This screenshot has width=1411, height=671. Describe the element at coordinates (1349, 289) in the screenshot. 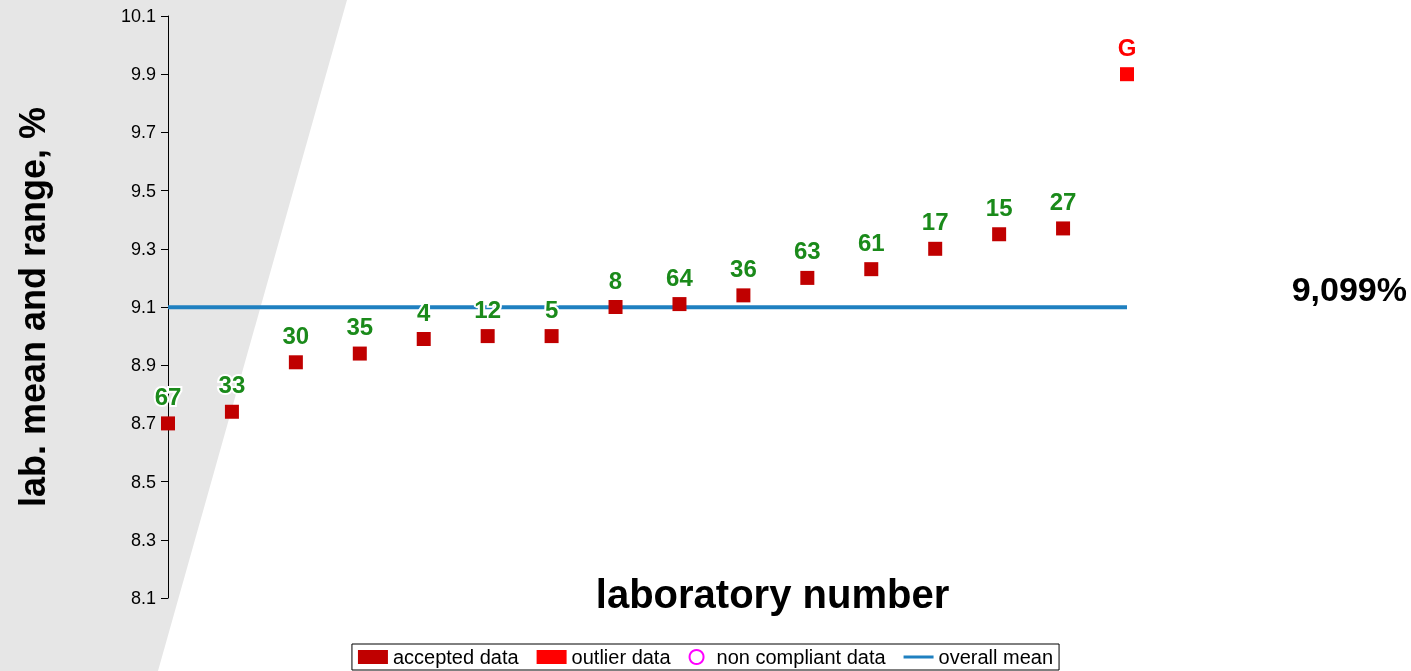

I see `text: 9,099%` at that location.